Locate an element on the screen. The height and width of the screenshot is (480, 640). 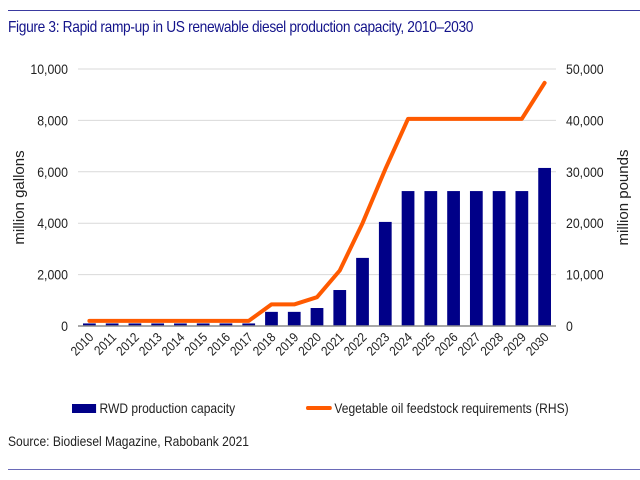
y-tick-label-right: 20,000 is located at coordinates (585, 223).